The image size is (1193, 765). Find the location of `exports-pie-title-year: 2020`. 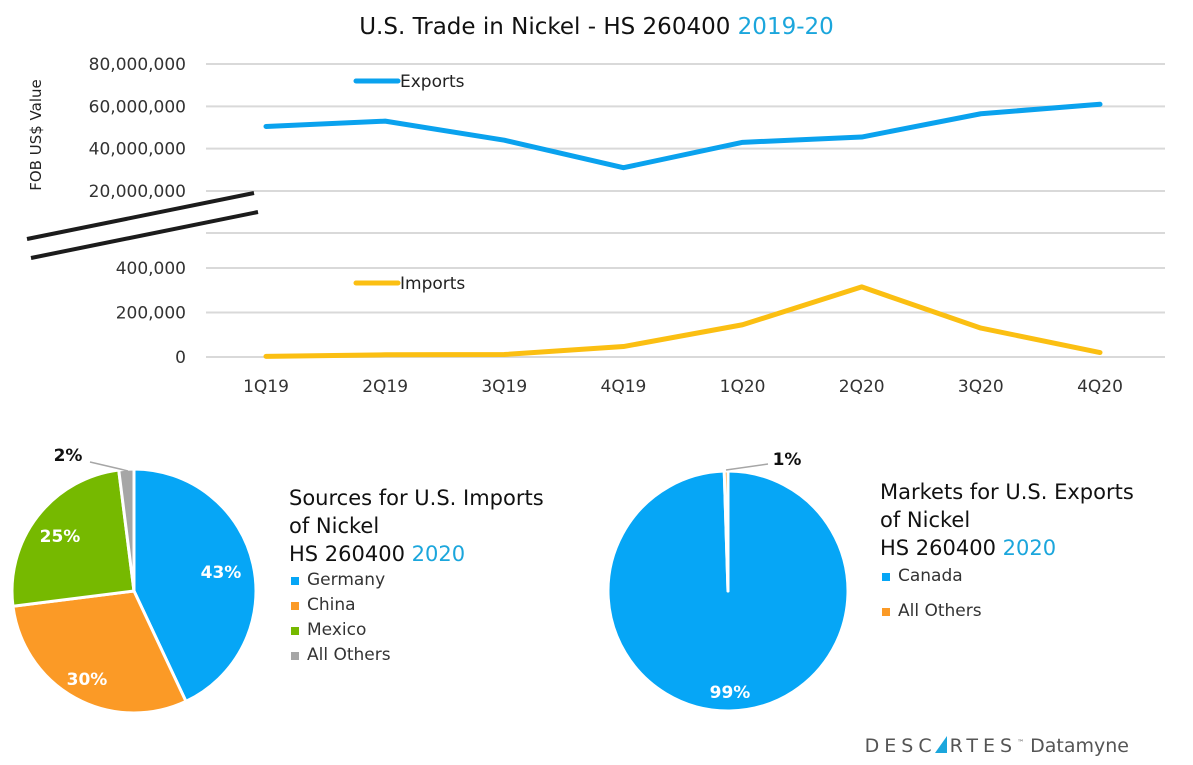

exports-pie-title-year: 2020 is located at coordinates (1029, 548).